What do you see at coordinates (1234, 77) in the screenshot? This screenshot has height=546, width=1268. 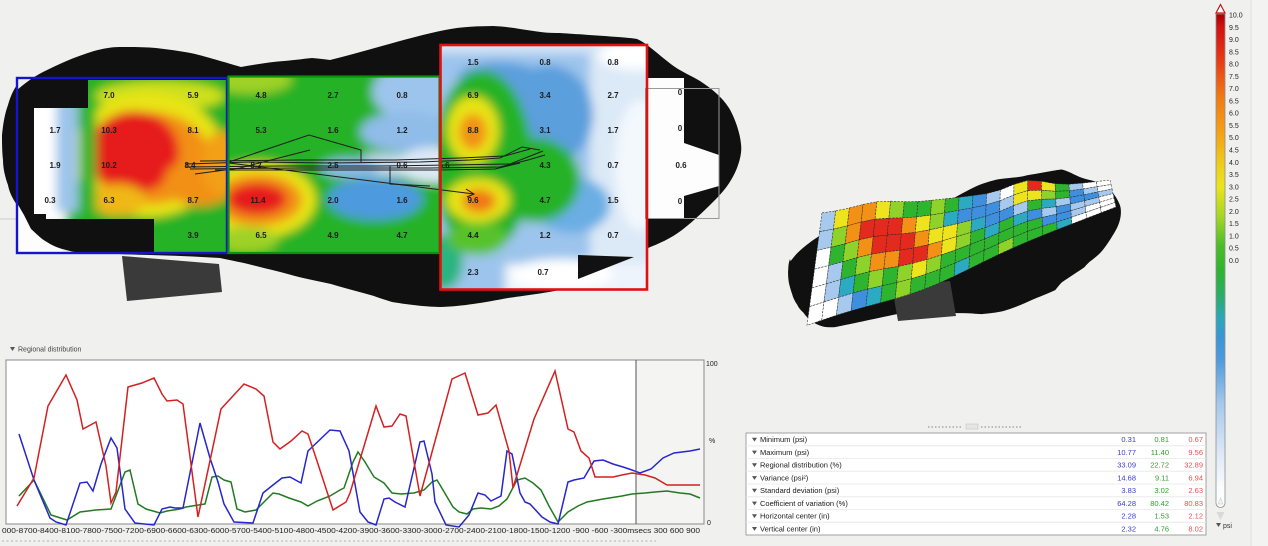 I see `svg-text: 7.5` at bounding box center [1234, 77].